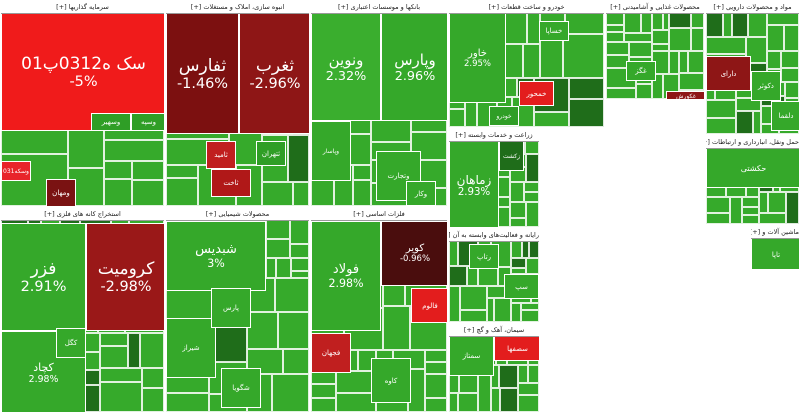 This screenshot has height=413, width=800. I want to click on tile-label: ثفارس, so click(202, 65).